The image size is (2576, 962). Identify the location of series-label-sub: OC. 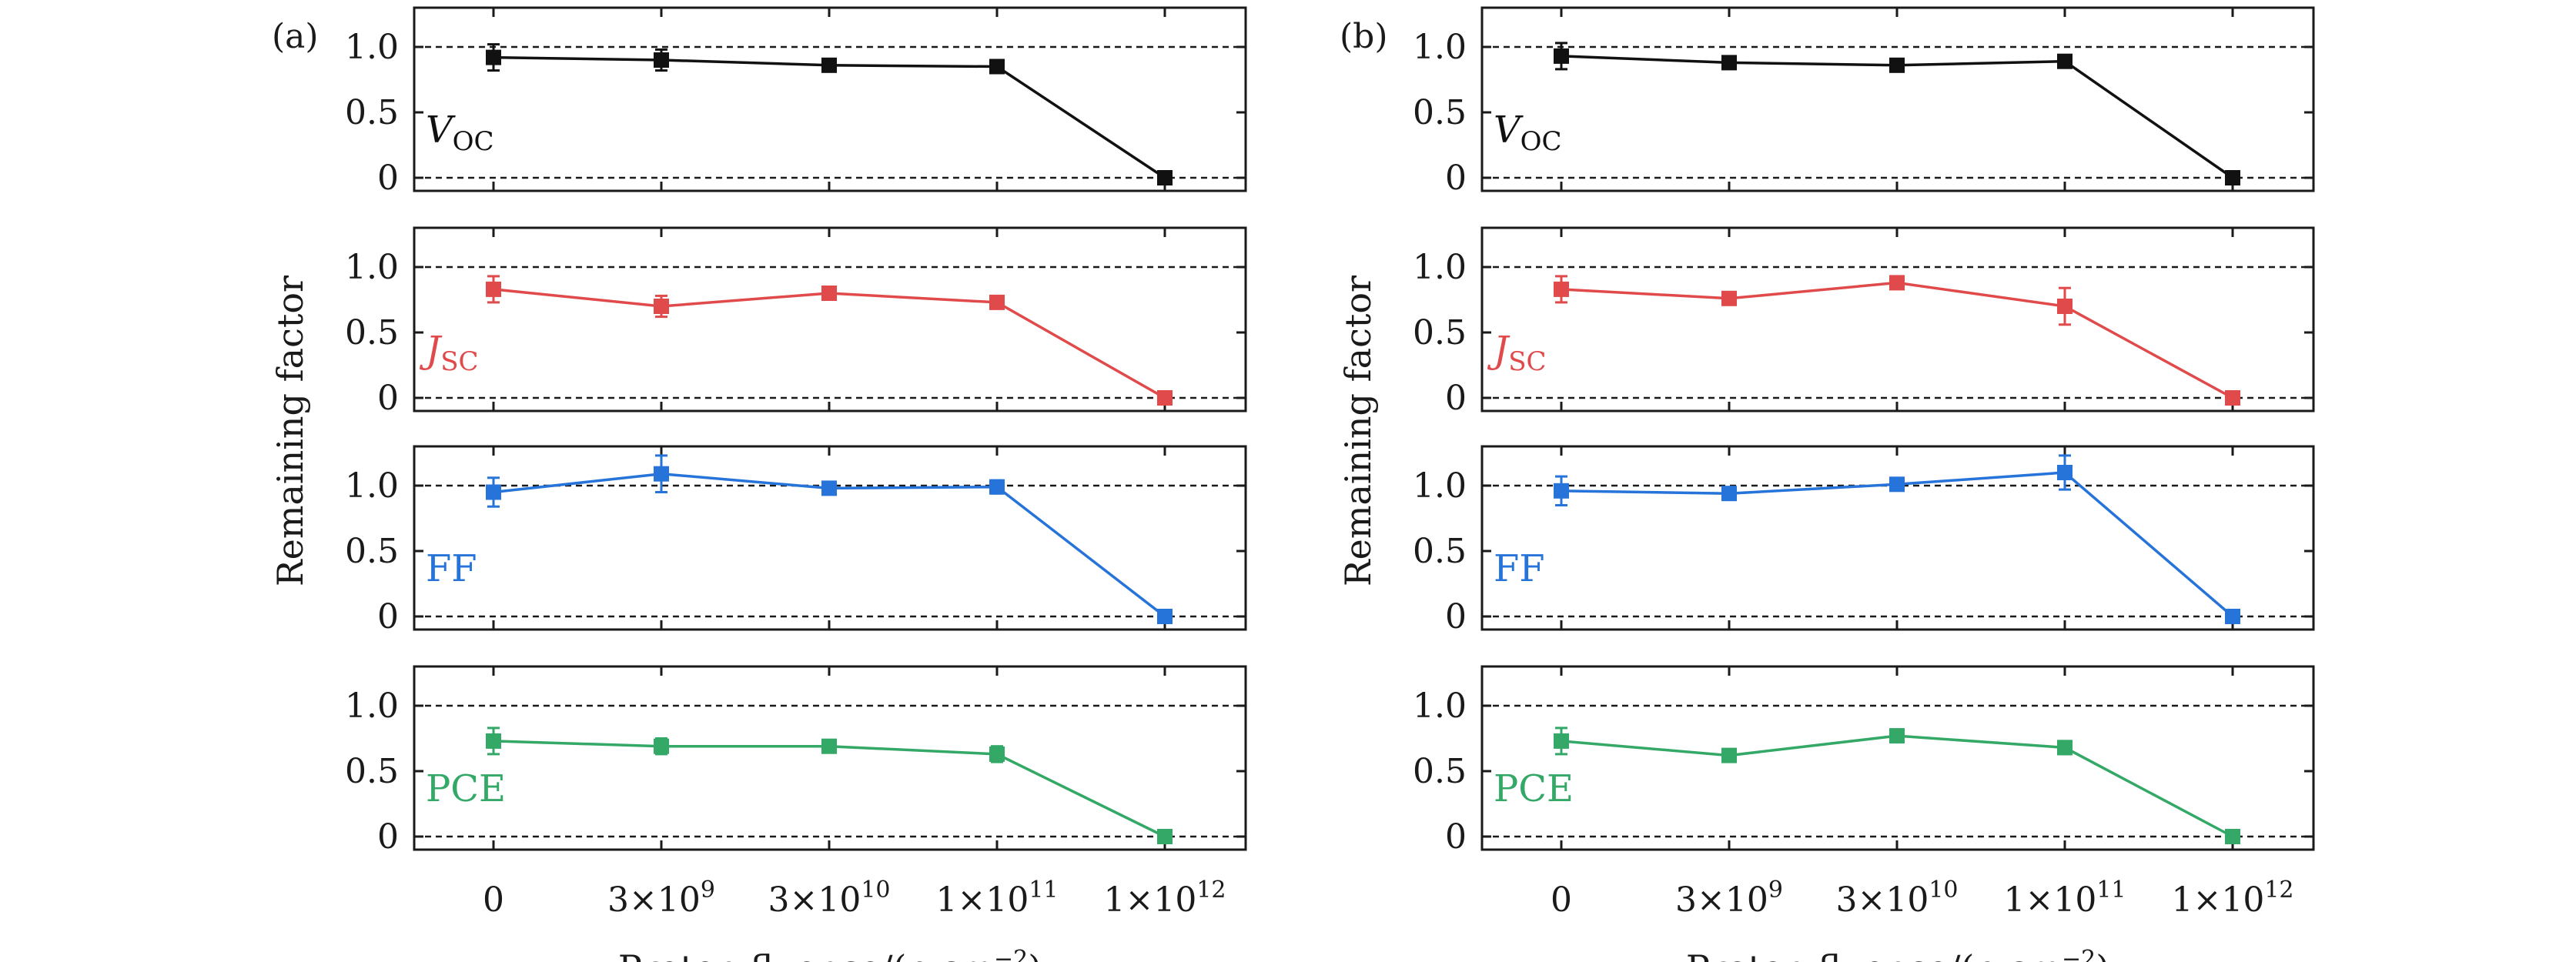
(474, 141).